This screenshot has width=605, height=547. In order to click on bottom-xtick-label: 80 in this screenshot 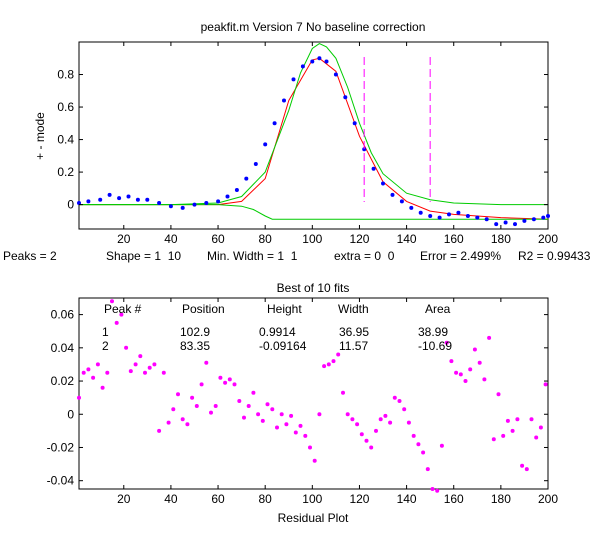, I will do `click(266, 499)`.